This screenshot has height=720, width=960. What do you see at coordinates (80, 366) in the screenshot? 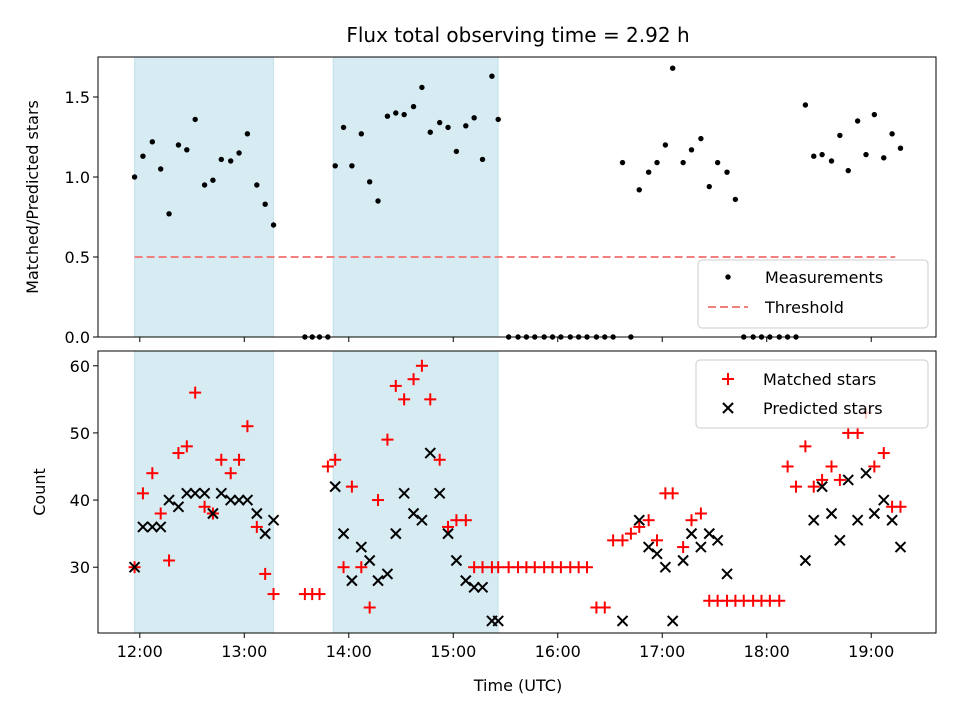
I see `count-y-tick-label: 60` at bounding box center [80, 366].